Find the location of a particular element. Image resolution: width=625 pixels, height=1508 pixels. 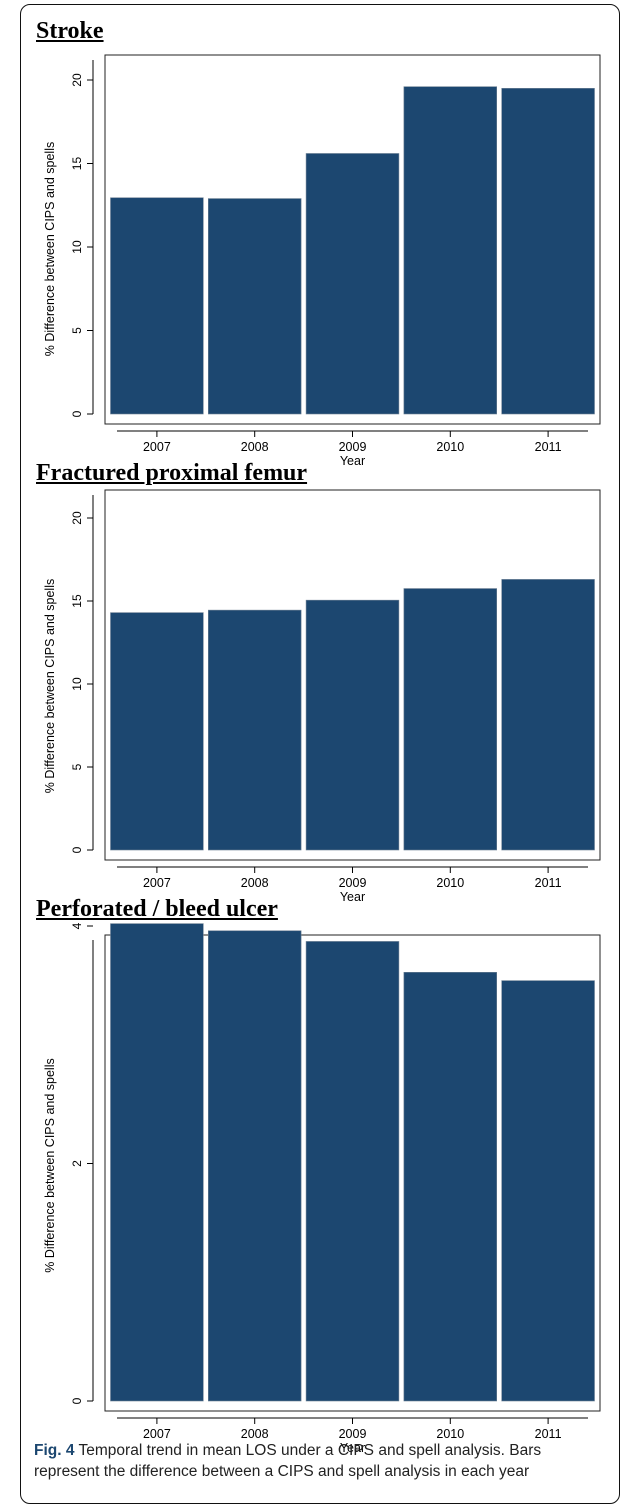

figure-label: Fig. 4 is located at coordinates (54, 1450).